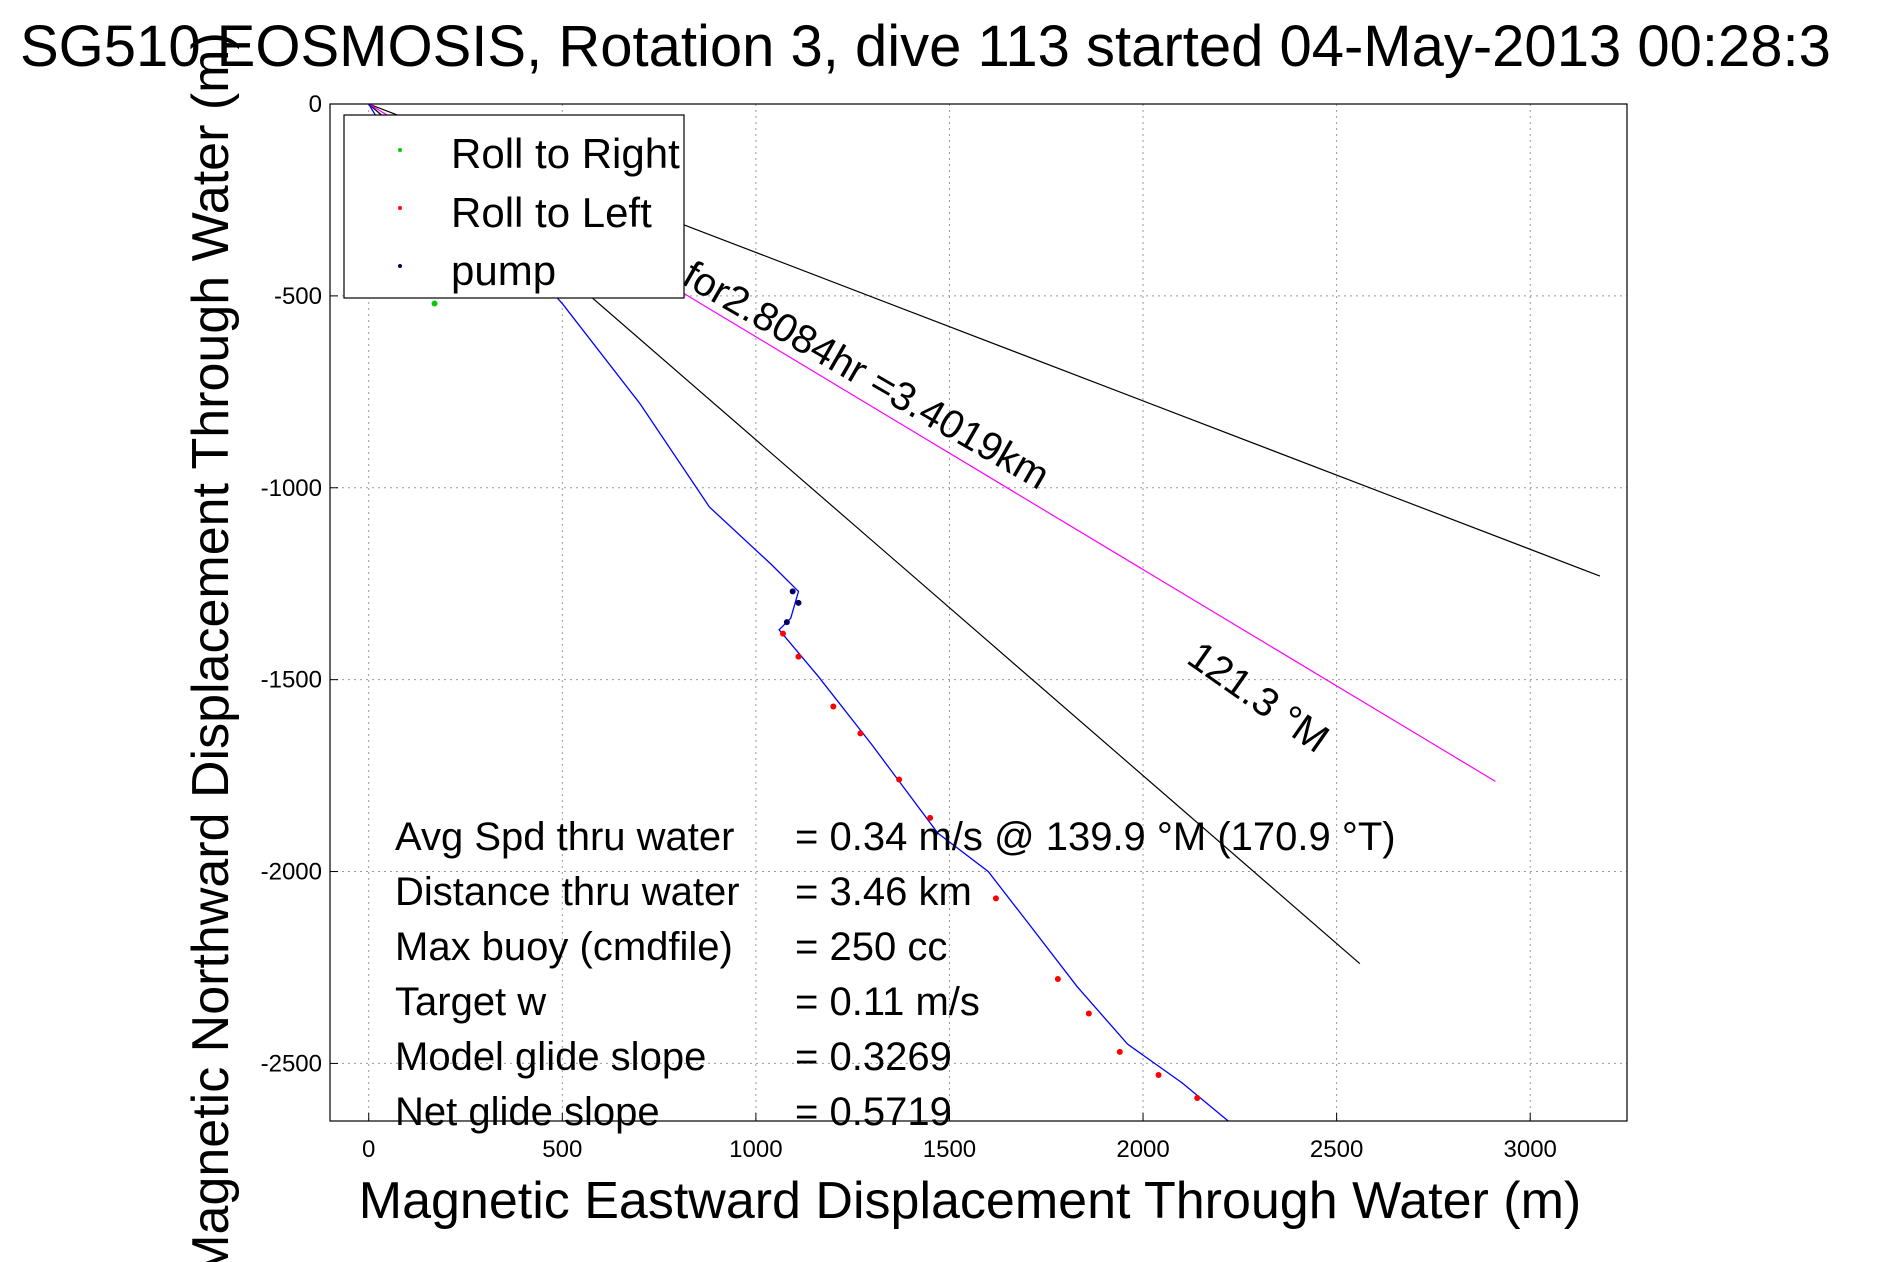  I want to click on legend-label-roll-left: Roll to Left, so click(551, 212).